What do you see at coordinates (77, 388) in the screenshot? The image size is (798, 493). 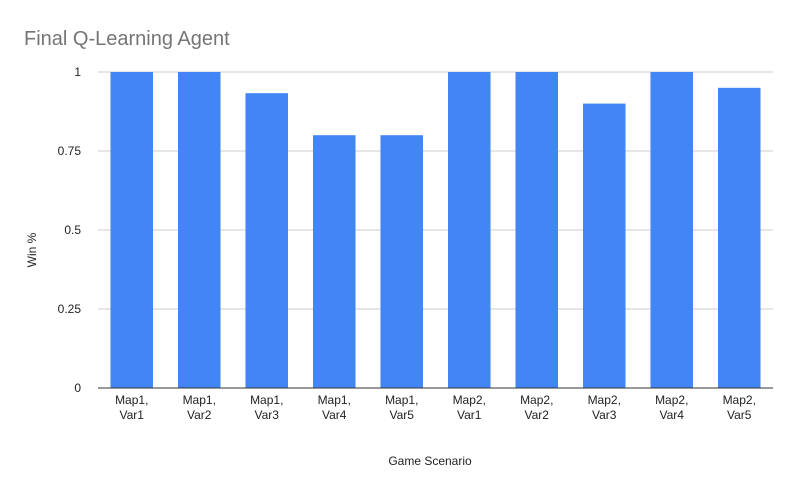 I see `y-tick-label: 0` at bounding box center [77, 388].